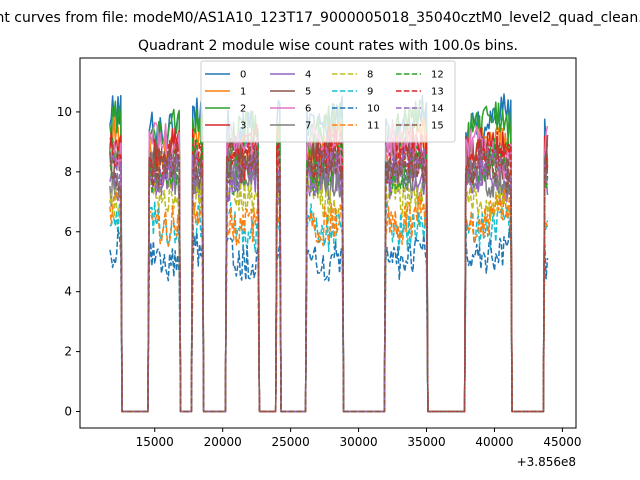 The height and width of the screenshot is (480, 640). What do you see at coordinates (437, 75) in the screenshot?
I see `legend-label-12: 12` at bounding box center [437, 75].